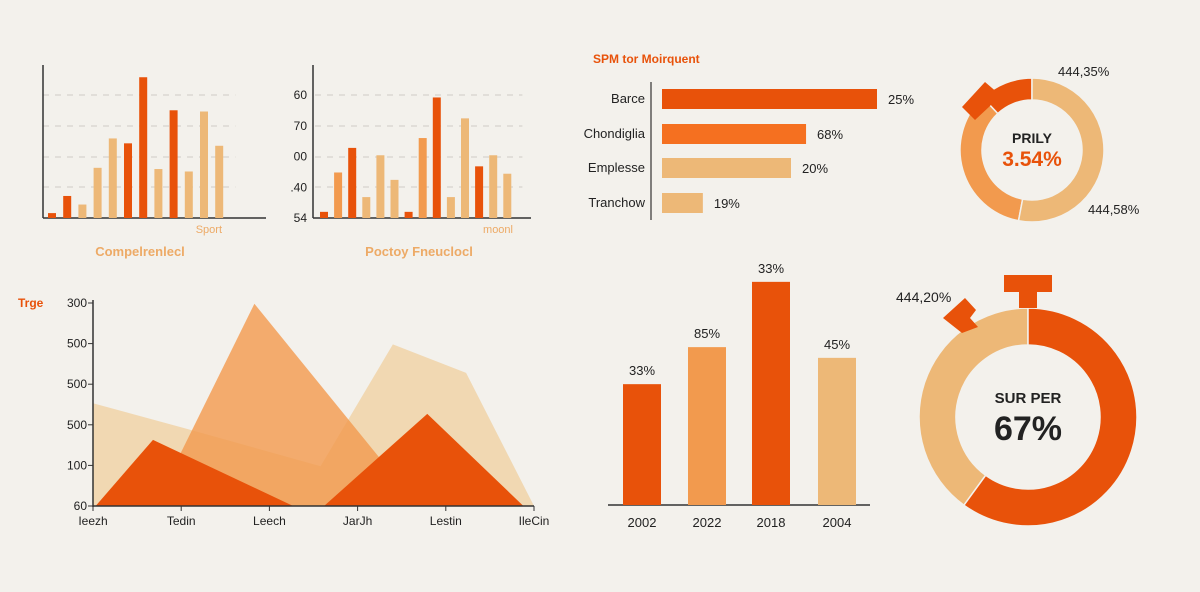  What do you see at coordinates (498, 230) in the screenshot?
I see `corner-label: moonl` at bounding box center [498, 230].